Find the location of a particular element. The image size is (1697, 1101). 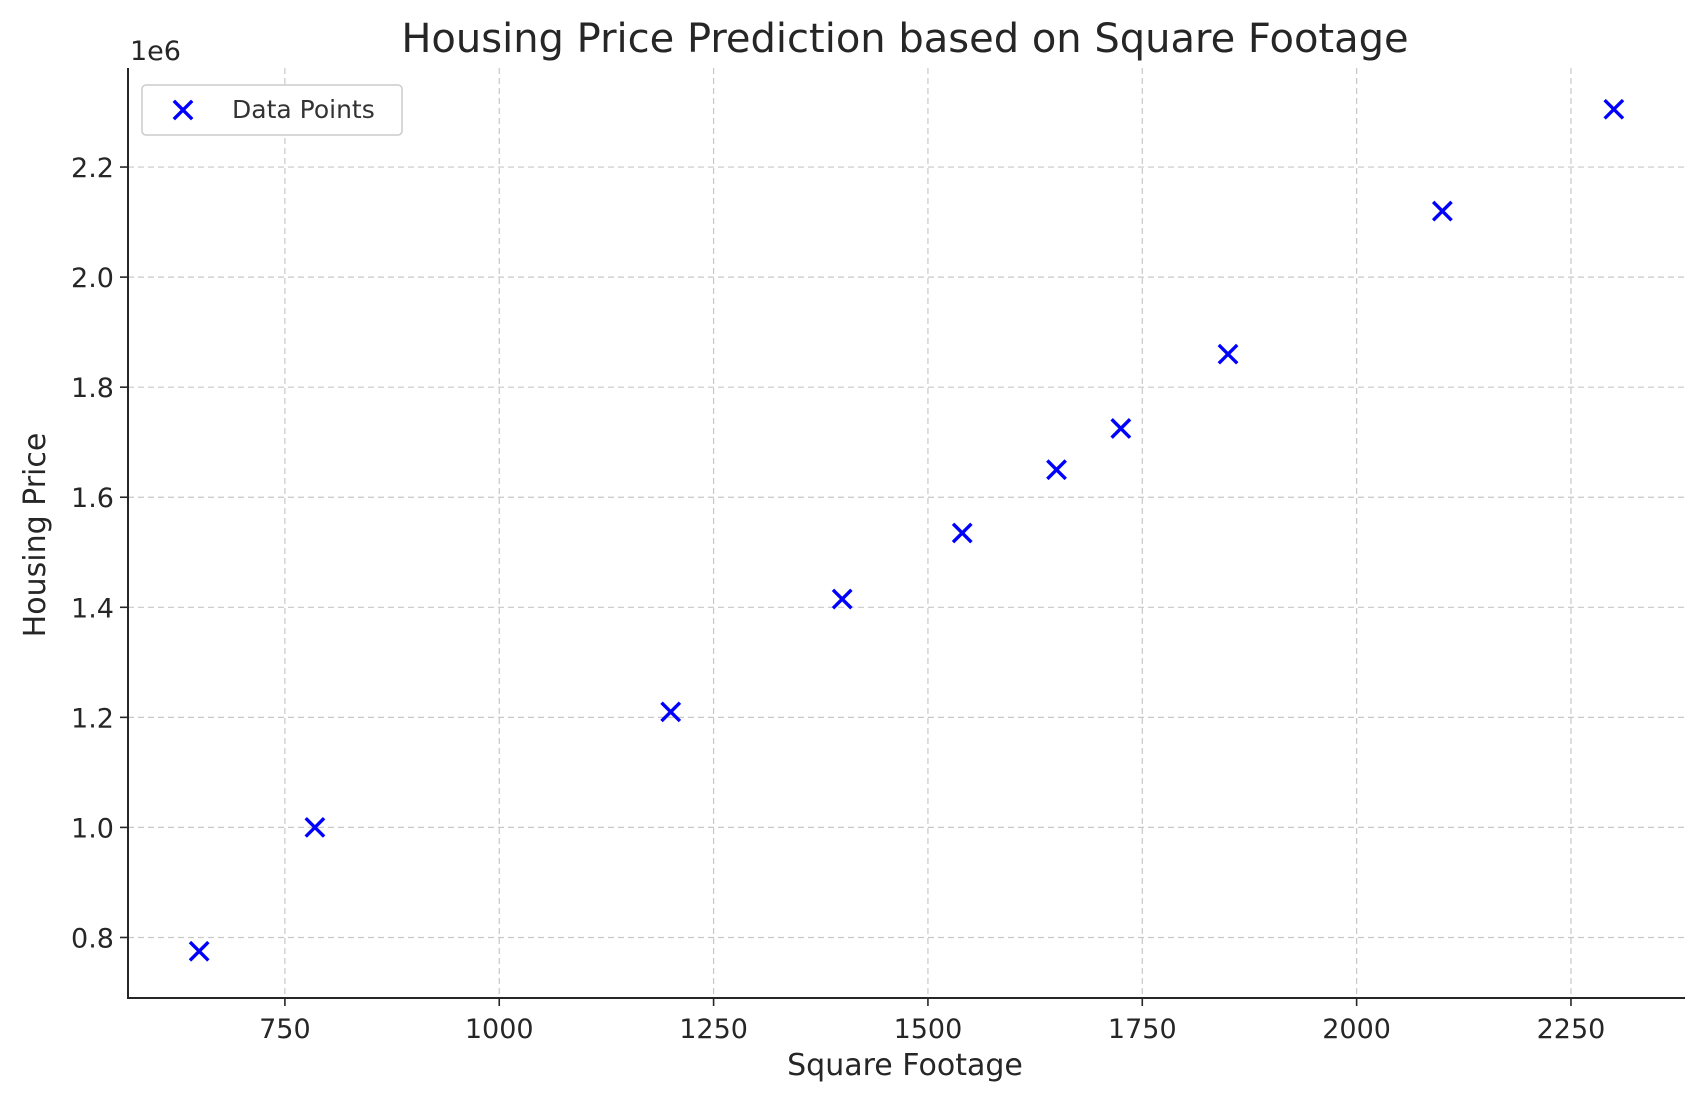

legend-label: Data Points is located at coordinates (303, 109).